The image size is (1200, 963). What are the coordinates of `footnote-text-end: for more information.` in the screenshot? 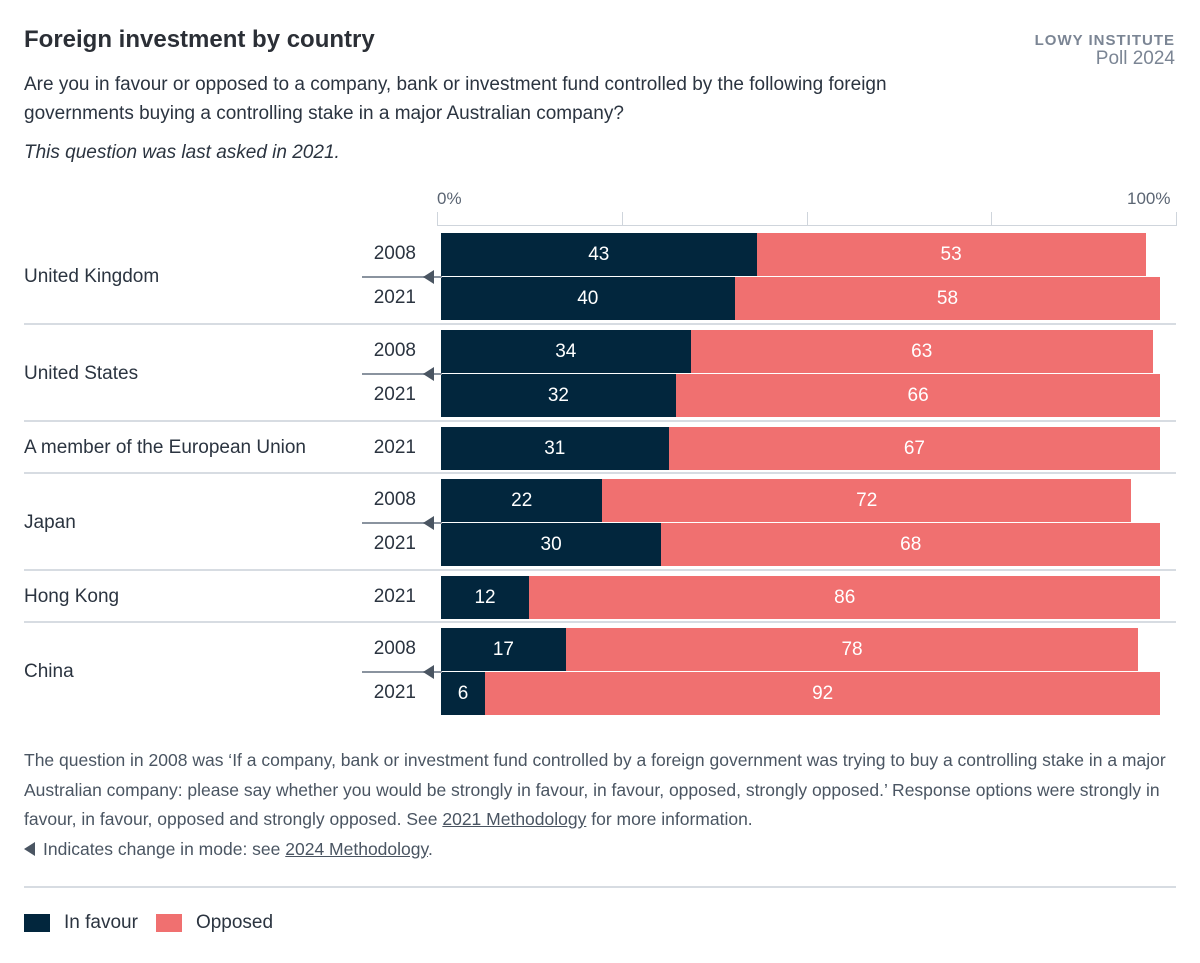 It's located at (669, 819).